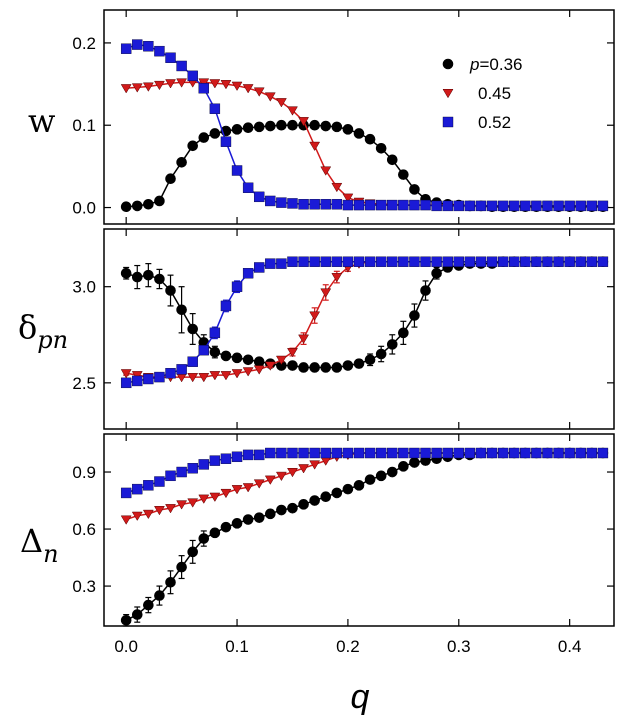 The width and height of the screenshot is (628, 726). I want to click on legend-label-p045: 0.45, so click(494, 93).